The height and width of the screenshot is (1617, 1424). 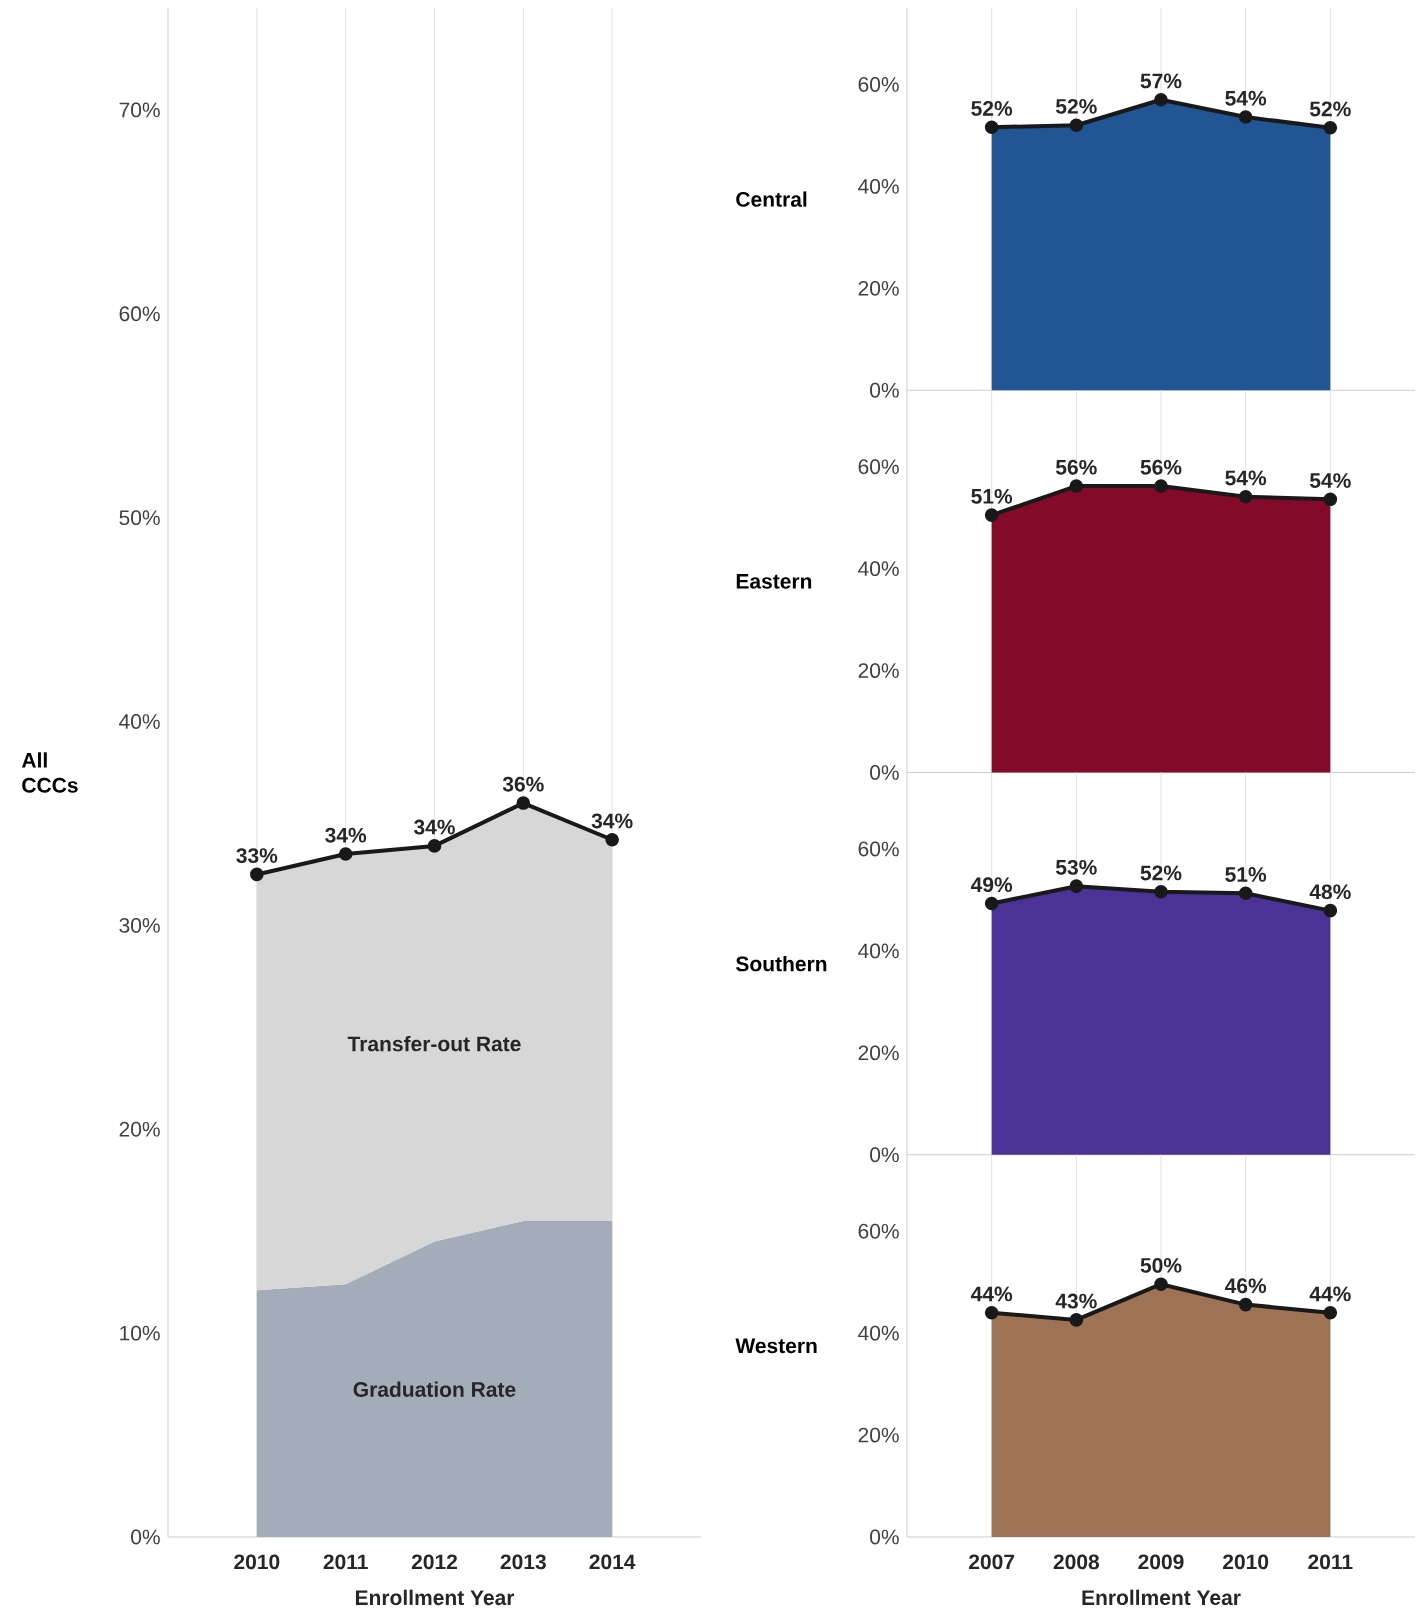 I want to click on x-tick-label: 2014, so click(x=612, y=1562).